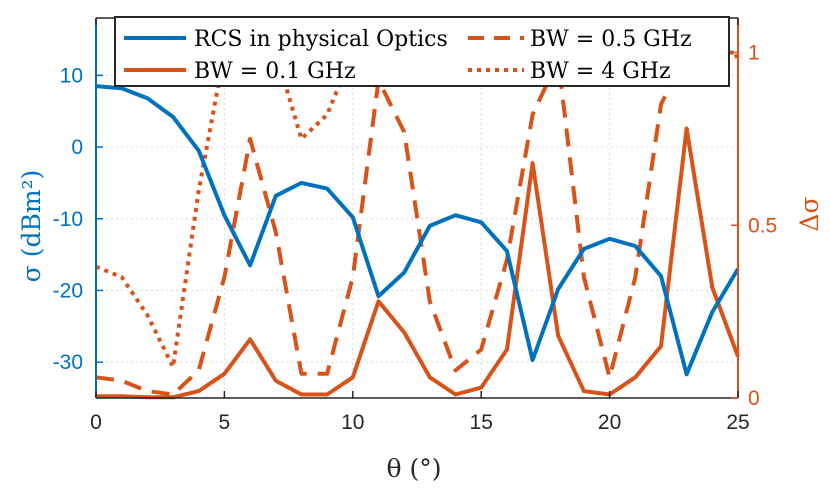 This screenshot has width=830, height=489. Describe the element at coordinates (68, 219) in the screenshot. I see `y-left-tick-label: -10` at that location.